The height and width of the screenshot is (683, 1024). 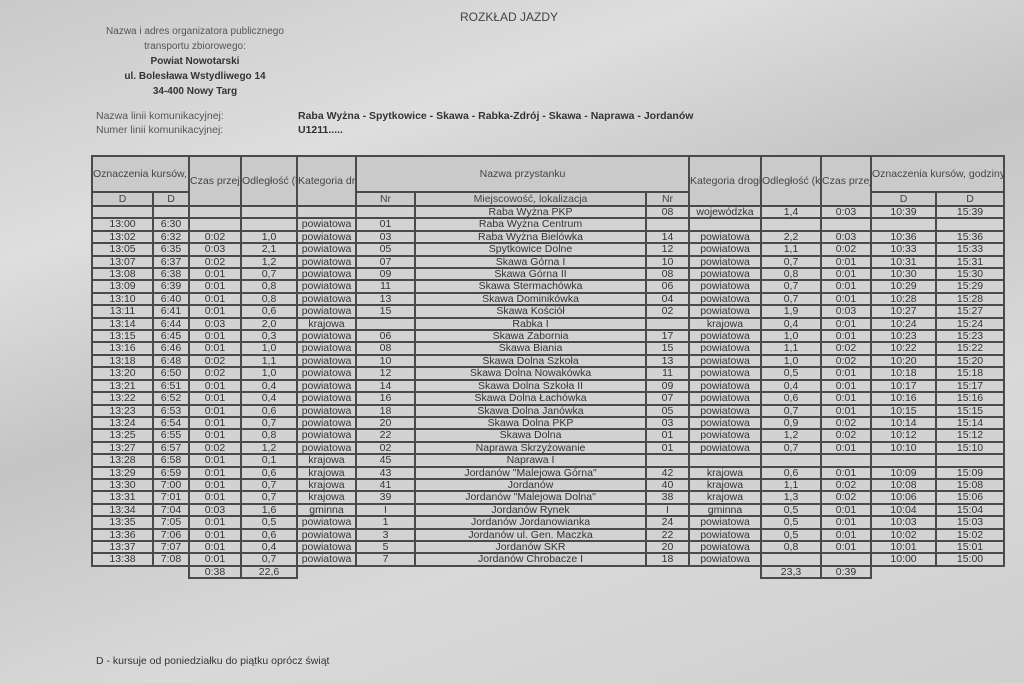 I want to click on stop-nr: 7, so click(x=386, y=559).